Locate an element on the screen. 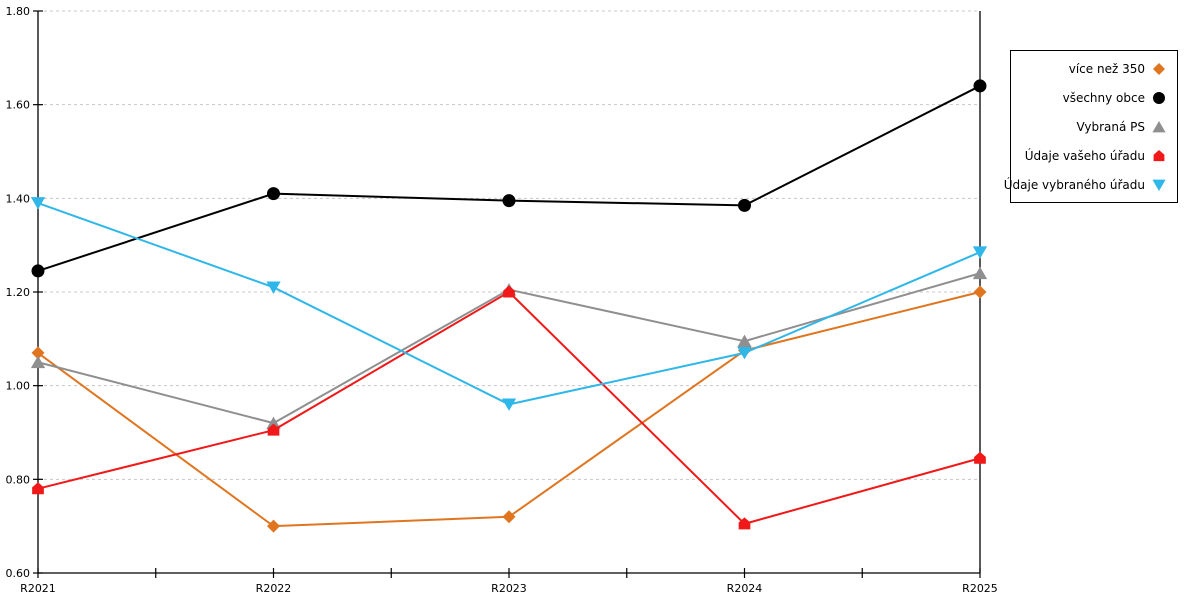 This screenshot has width=1200, height=600. y-tick-label: 1.20 is located at coordinates (18, 292).